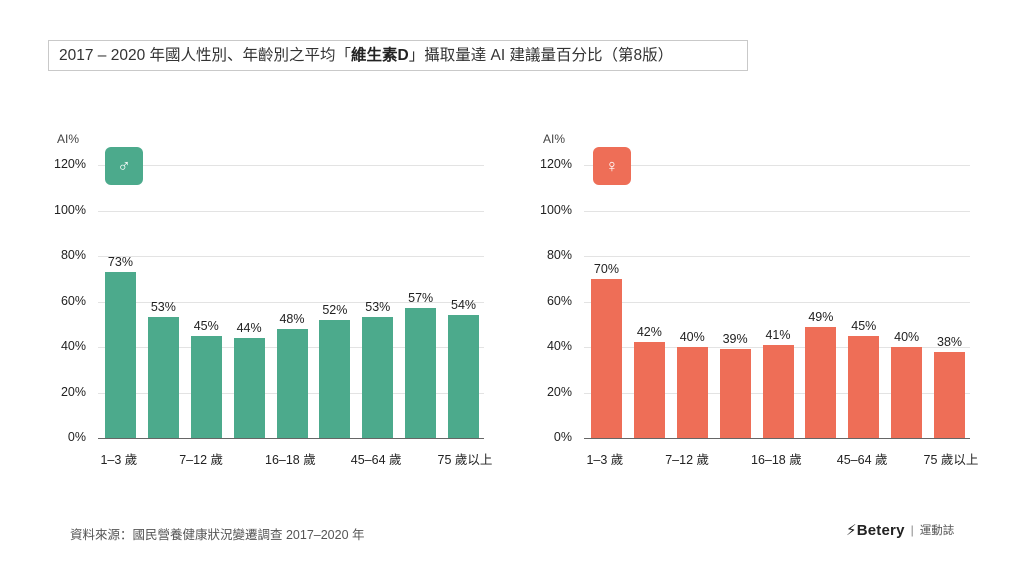 The image size is (1024, 576). I want to click on bar-value-label: 73%, so click(120, 261).